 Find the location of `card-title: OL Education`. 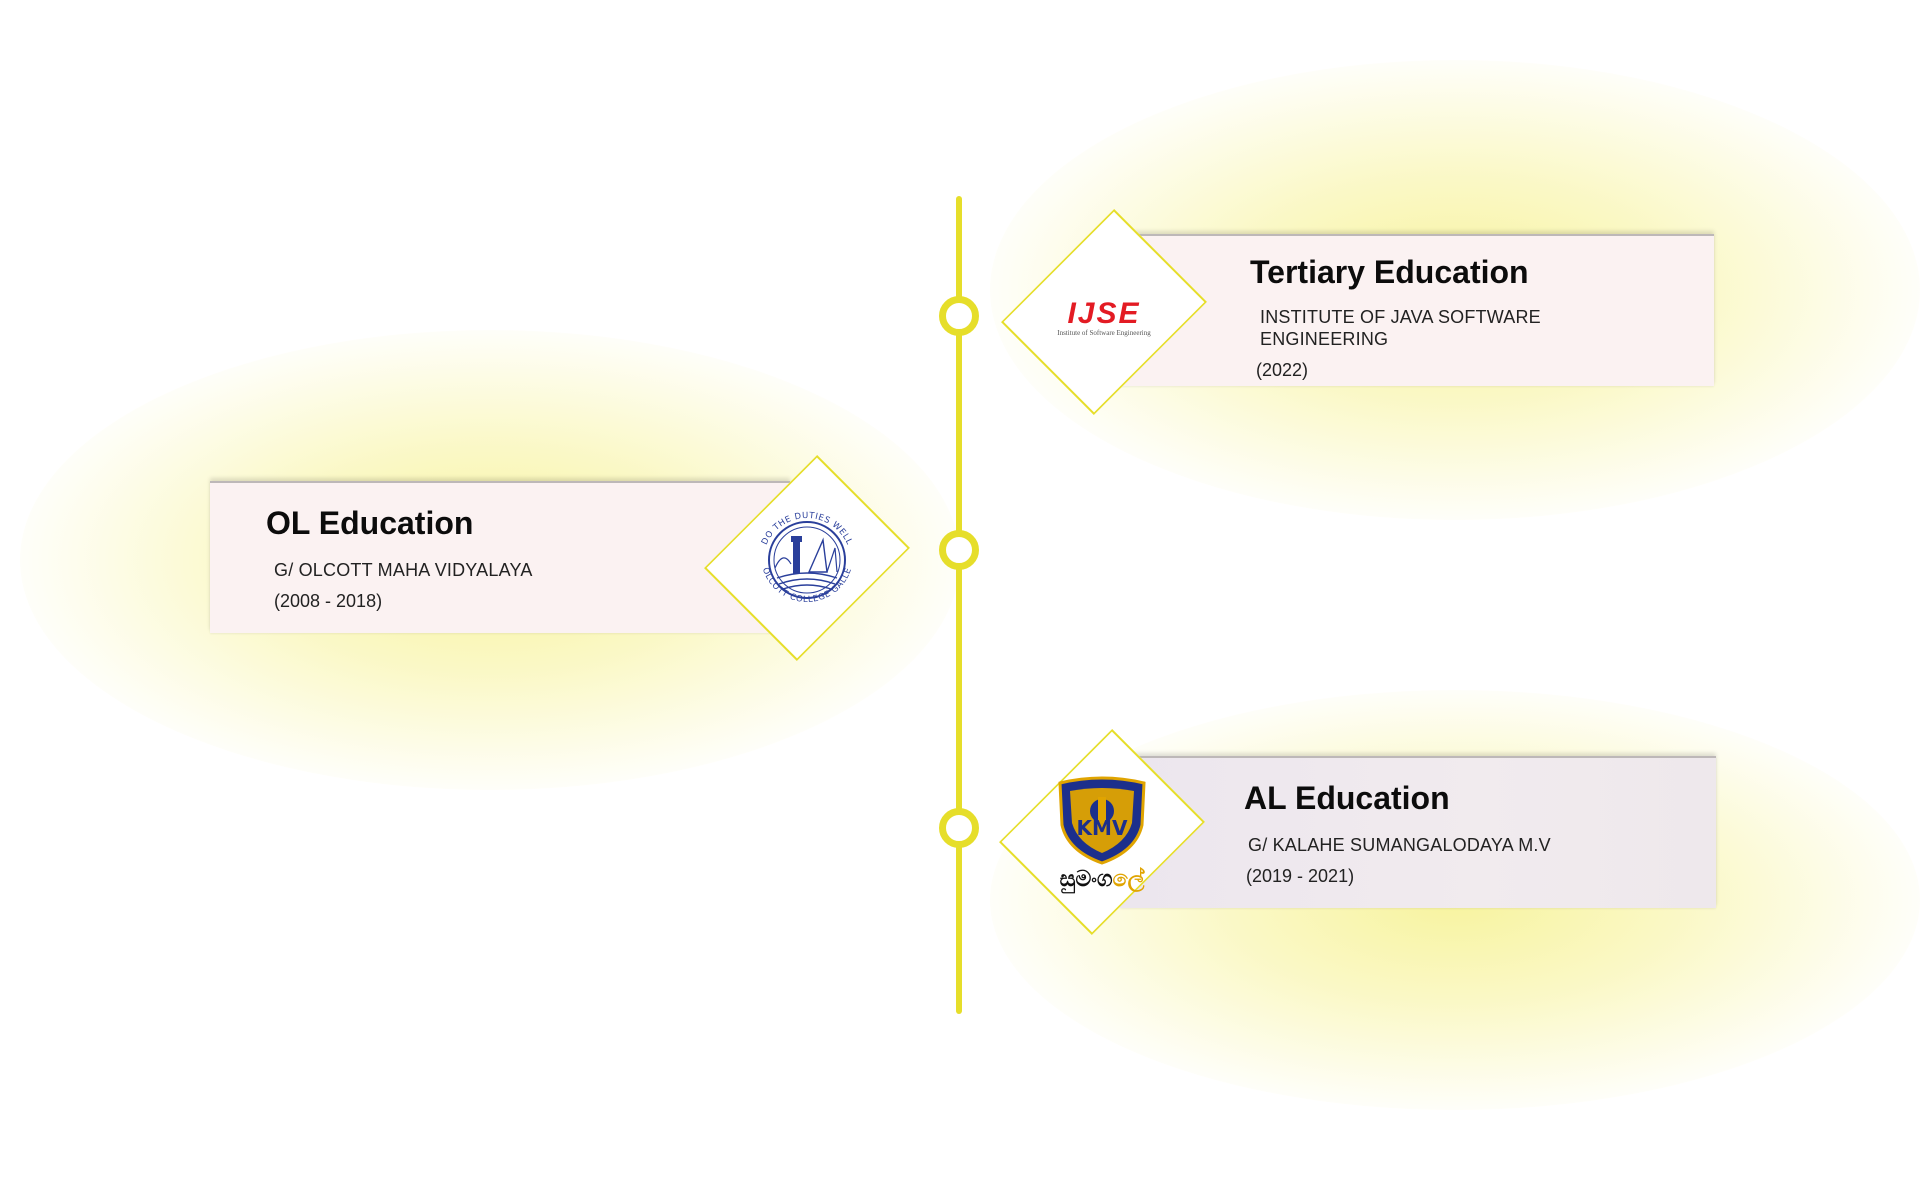

card-title: OL Education is located at coordinates (370, 523).